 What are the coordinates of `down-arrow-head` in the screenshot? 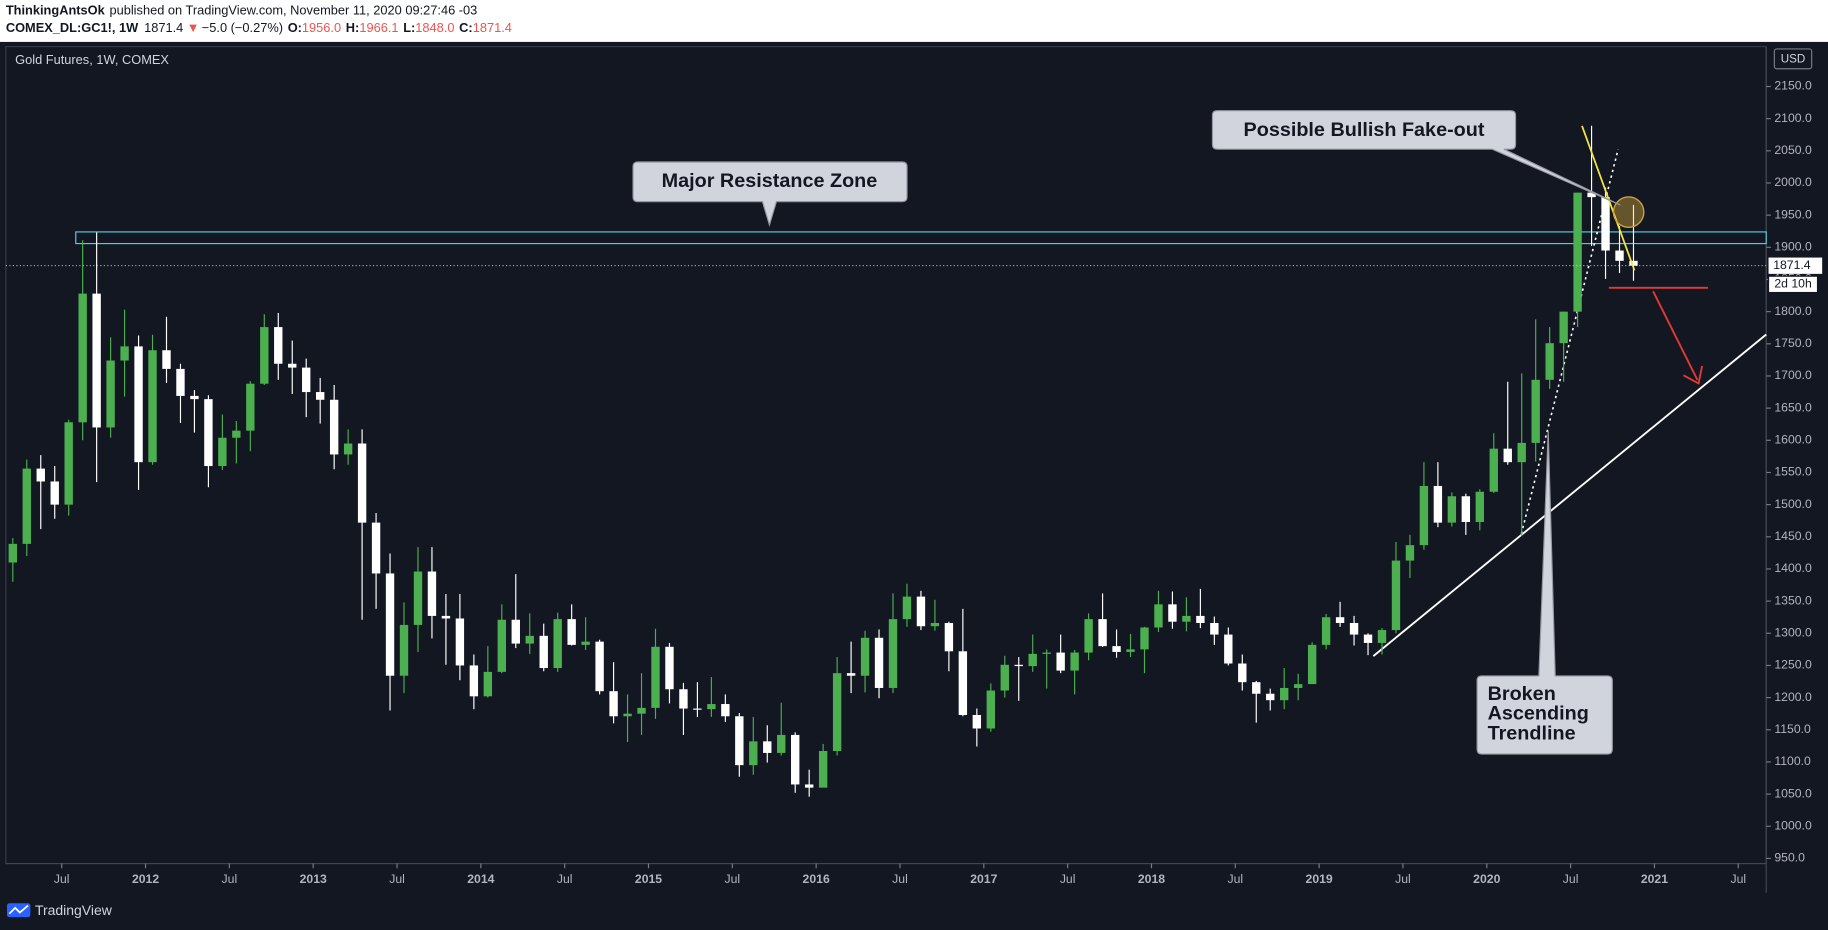 It's located at (1693, 375).